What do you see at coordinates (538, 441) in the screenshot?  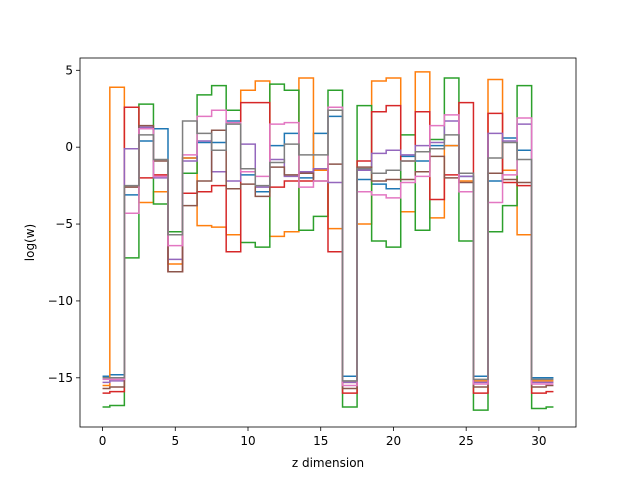 I see `x-tick-label: 30` at bounding box center [538, 441].